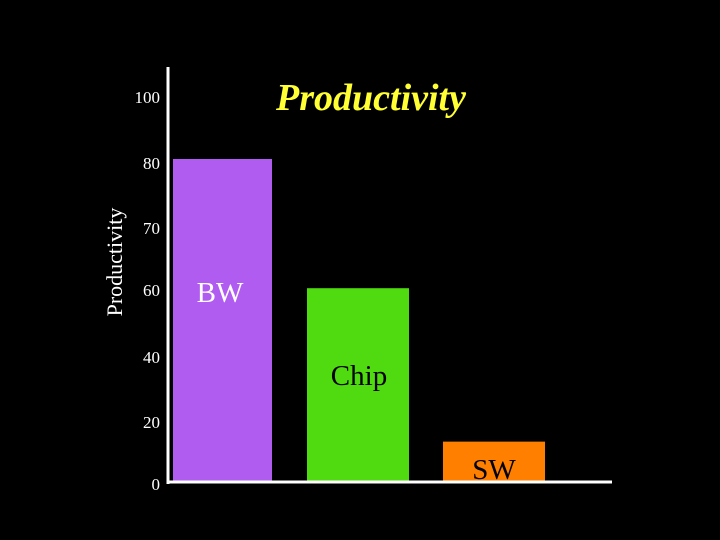  I want to click on bar-sw, so click(494, 461).